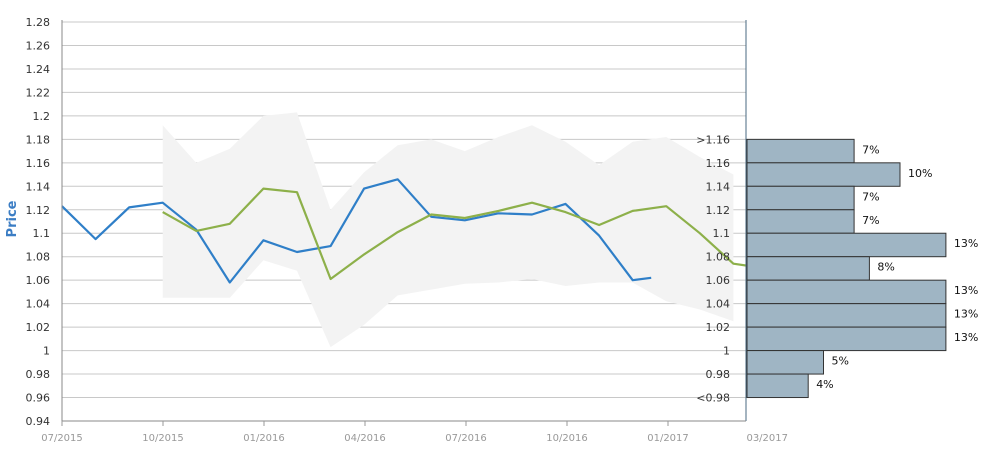 The image size is (996, 452). Describe the element at coordinates (38, 45) in the screenshot. I see `y-tick-label: 1.26` at that location.